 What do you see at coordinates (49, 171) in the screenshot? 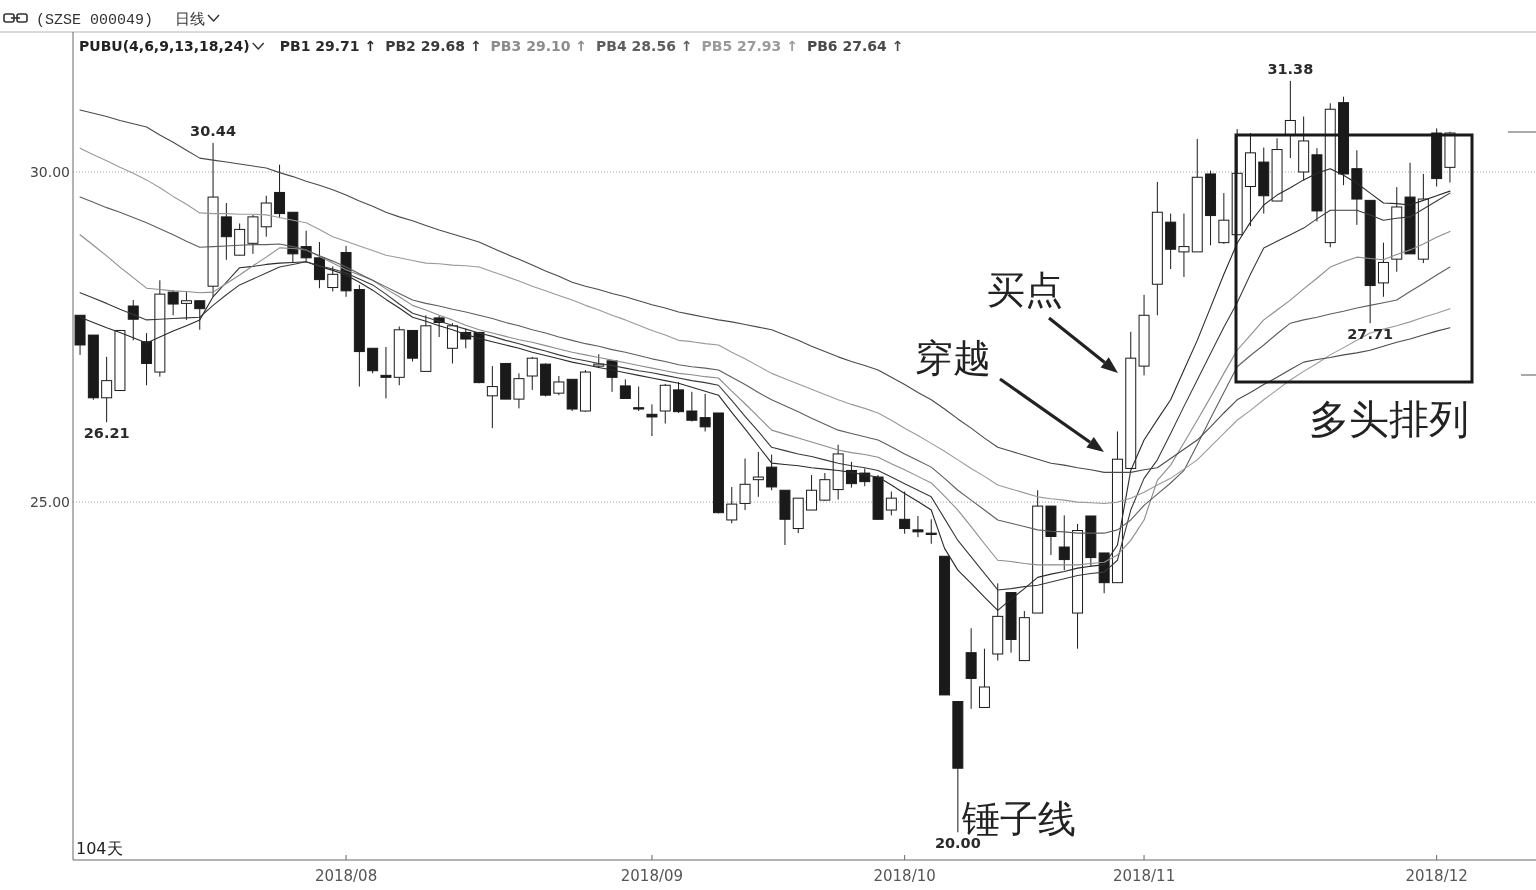
I see `y-tick-label: 30.00` at bounding box center [49, 171].